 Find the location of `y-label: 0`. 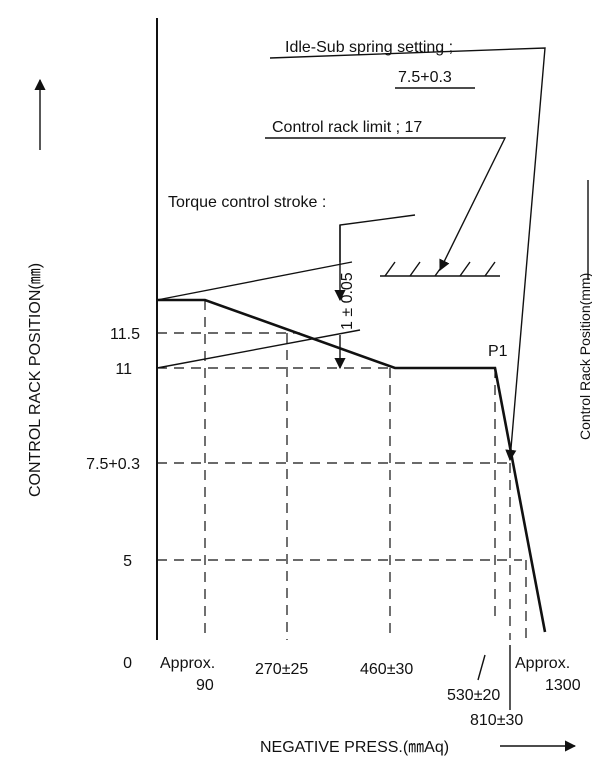

y-label: 0 is located at coordinates (127, 663).